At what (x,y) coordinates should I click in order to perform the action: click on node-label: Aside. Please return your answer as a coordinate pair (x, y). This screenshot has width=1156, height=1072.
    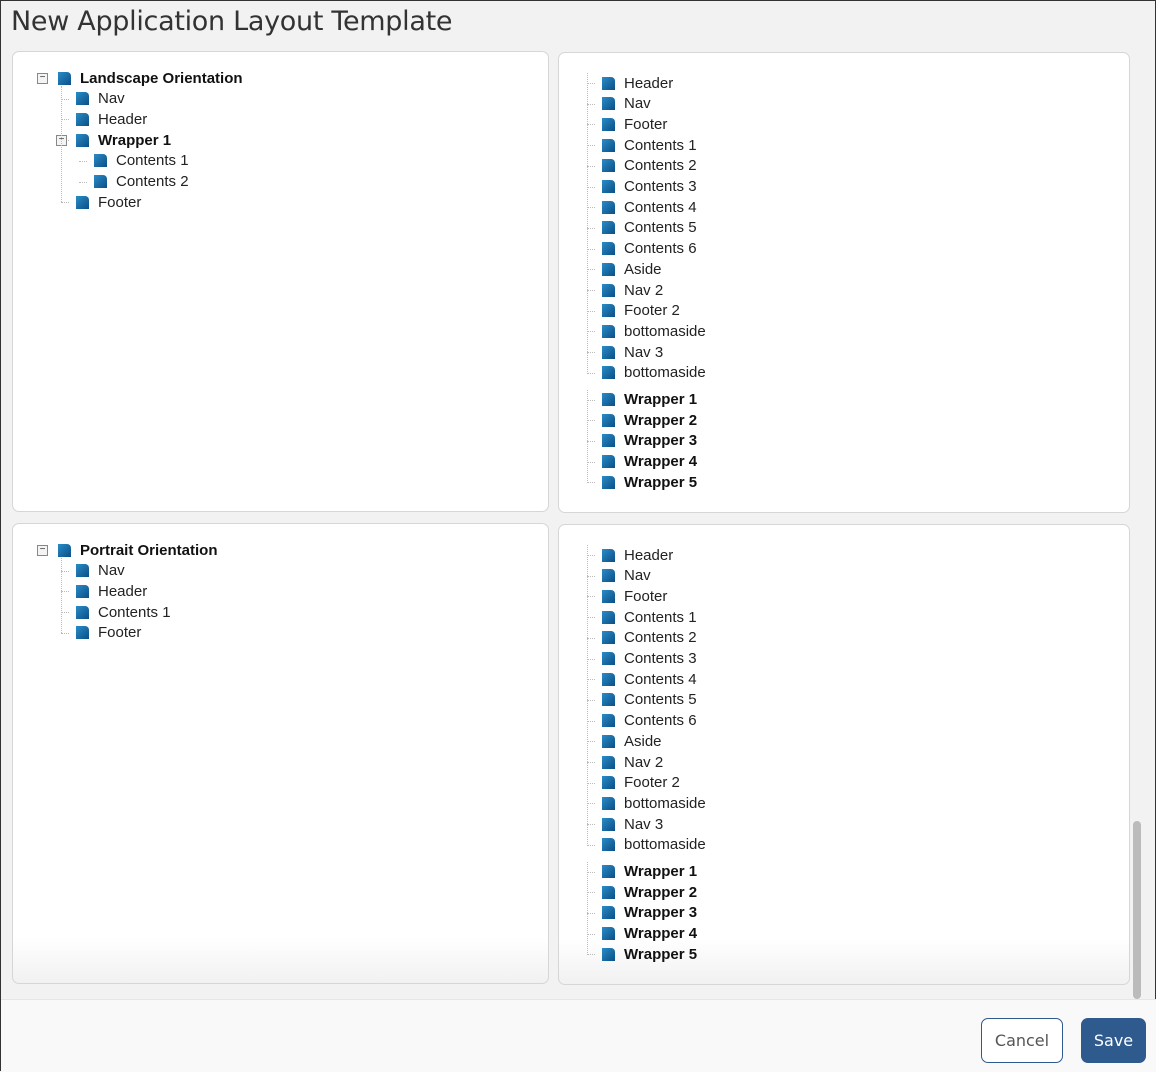
    Looking at the image, I should click on (643, 741).